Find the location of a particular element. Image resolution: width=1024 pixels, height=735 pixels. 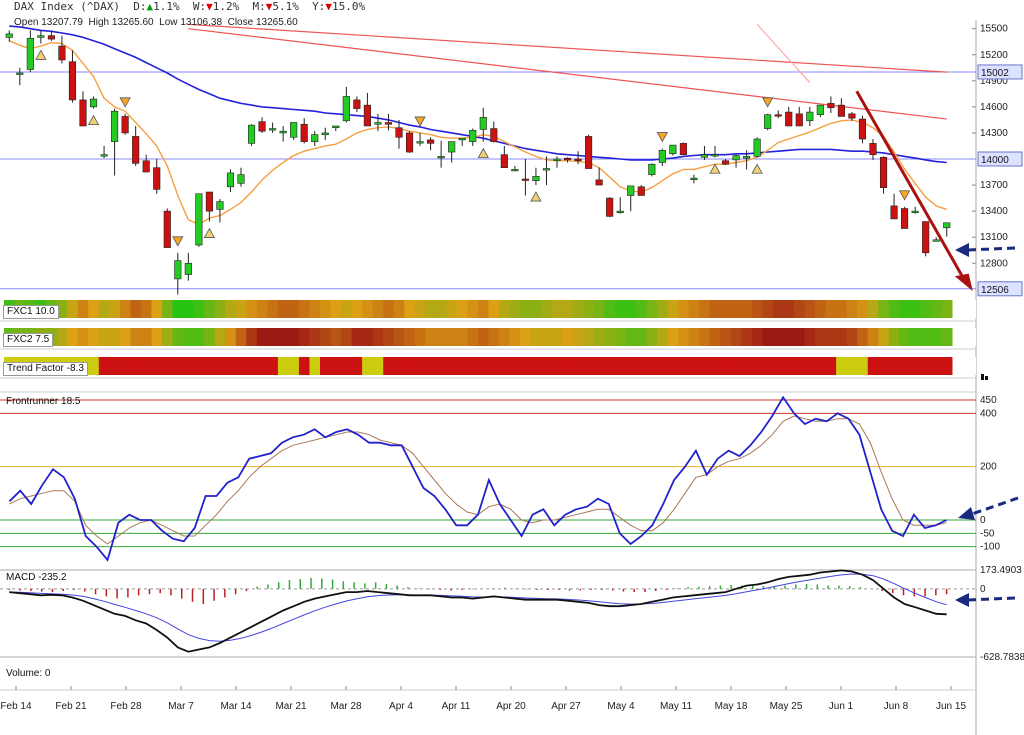

price-tick-label: 14900 is located at coordinates (994, 81).